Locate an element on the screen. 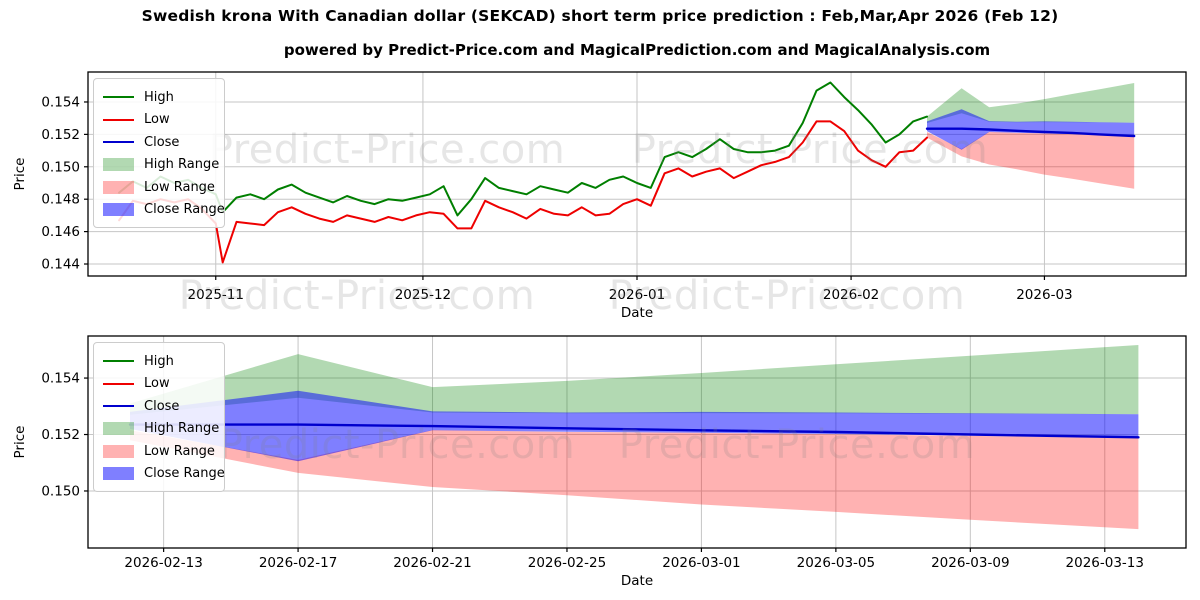 The image size is (1200, 600). x-tick-label: 2026-02 is located at coordinates (851, 295).